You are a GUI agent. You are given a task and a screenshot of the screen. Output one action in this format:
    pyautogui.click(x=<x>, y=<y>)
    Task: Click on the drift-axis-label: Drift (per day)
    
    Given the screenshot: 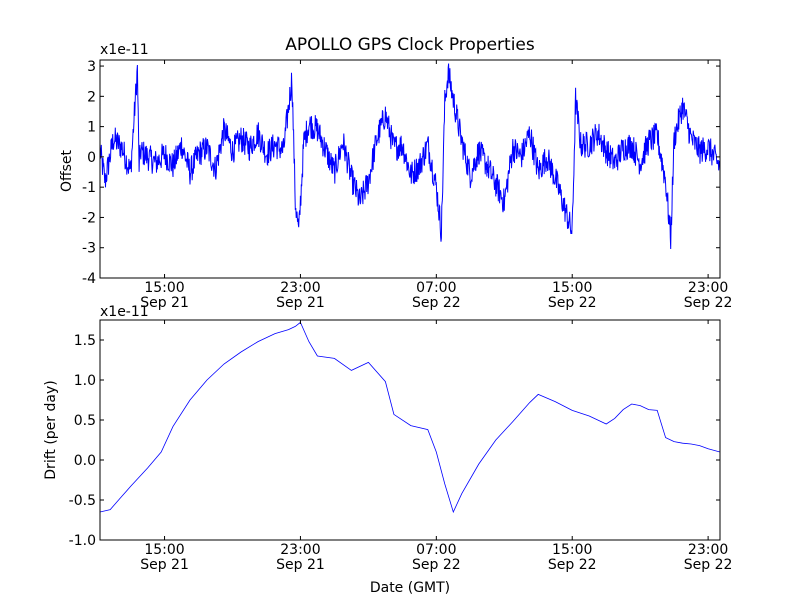 What is the action you would take?
    pyautogui.click(x=51, y=429)
    